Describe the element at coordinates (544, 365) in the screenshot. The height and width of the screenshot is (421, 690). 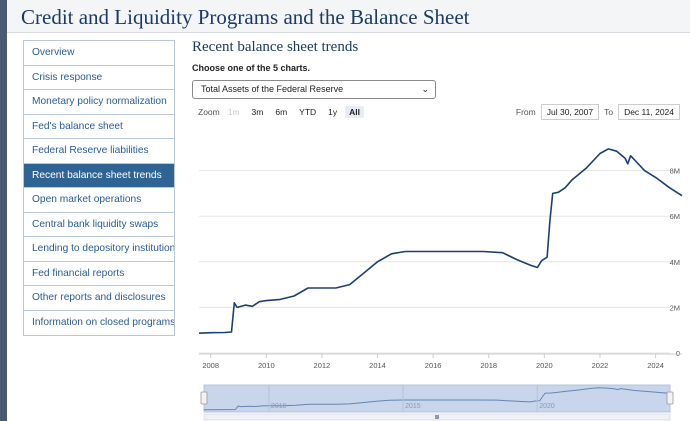
I see `x-tick-label: 2020` at that location.